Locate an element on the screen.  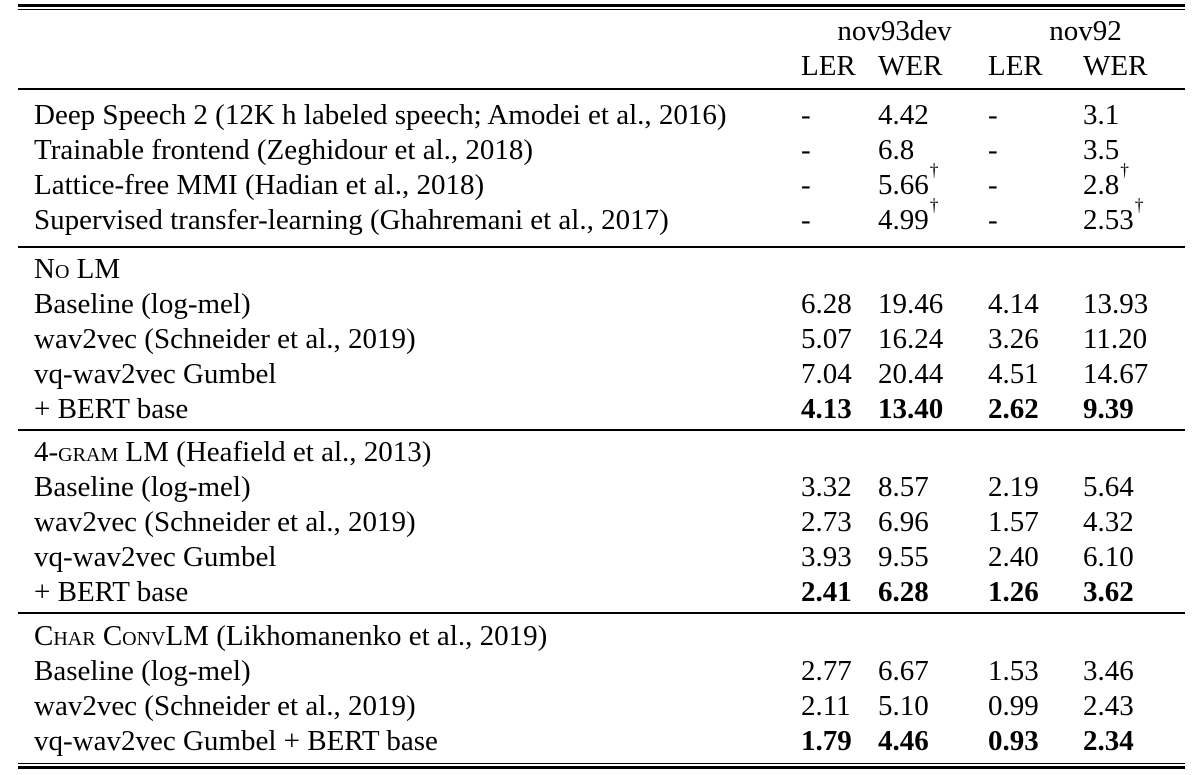
row-label: Lattice-free MMI (Hadian et al., 2018) is located at coordinates (409, 185).